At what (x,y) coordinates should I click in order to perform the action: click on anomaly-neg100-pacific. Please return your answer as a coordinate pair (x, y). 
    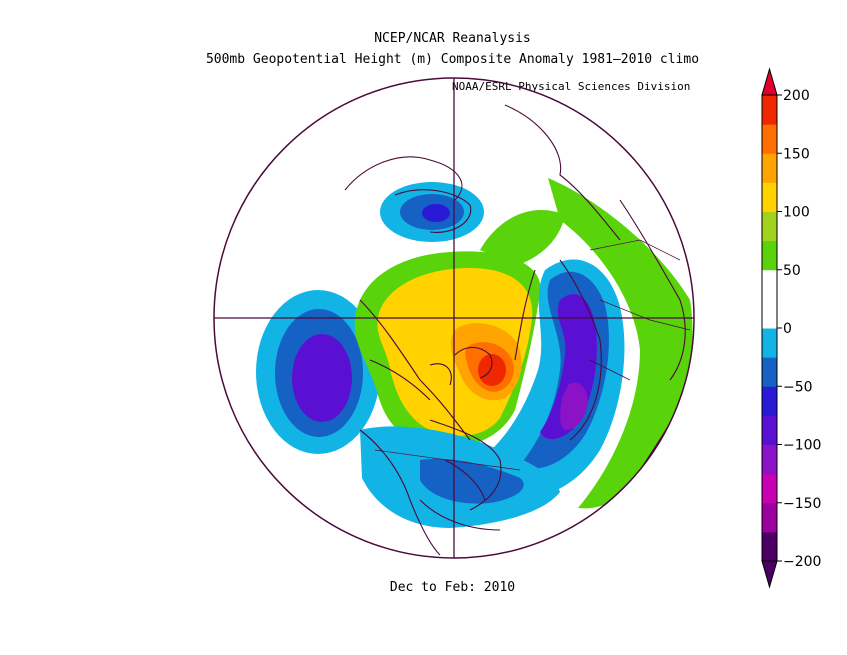
    Looking at the image, I should click on (322, 378).